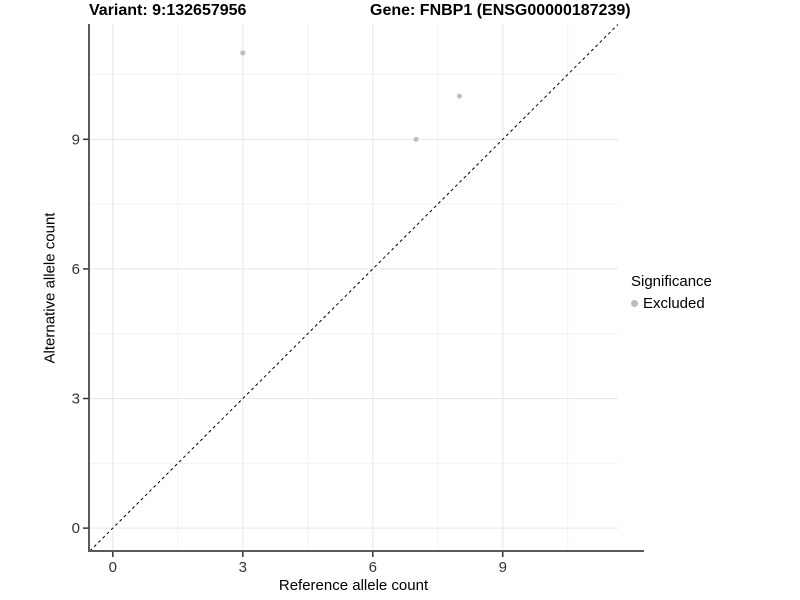  I want to click on y-tick-label: 0, so click(76, 528).